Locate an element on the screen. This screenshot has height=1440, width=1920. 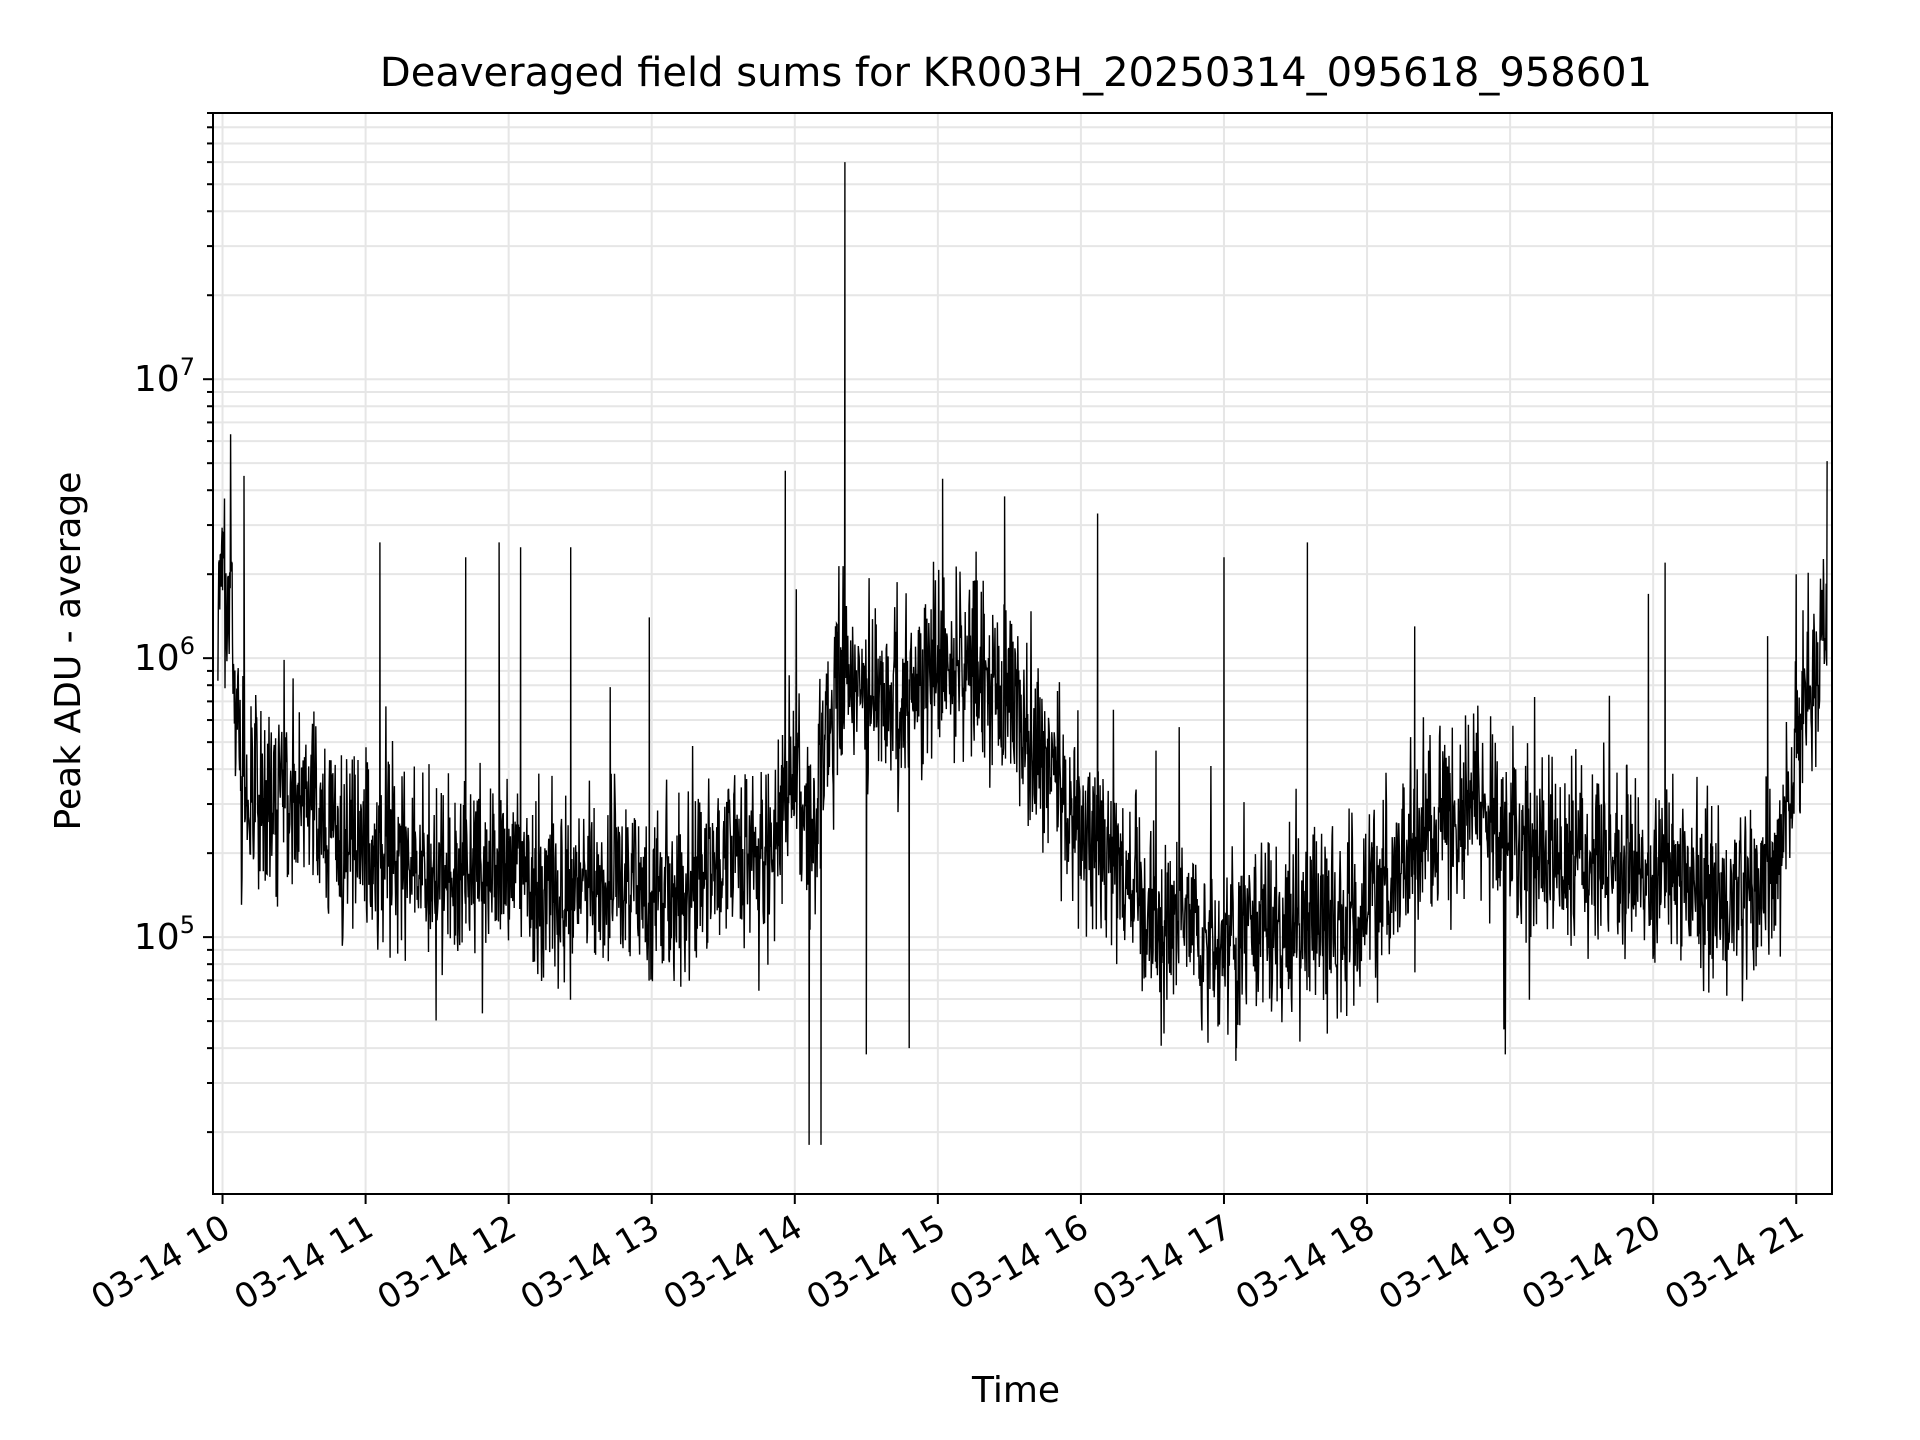
y-tick-label: 10⁶ is located at coordinates (164, 655).